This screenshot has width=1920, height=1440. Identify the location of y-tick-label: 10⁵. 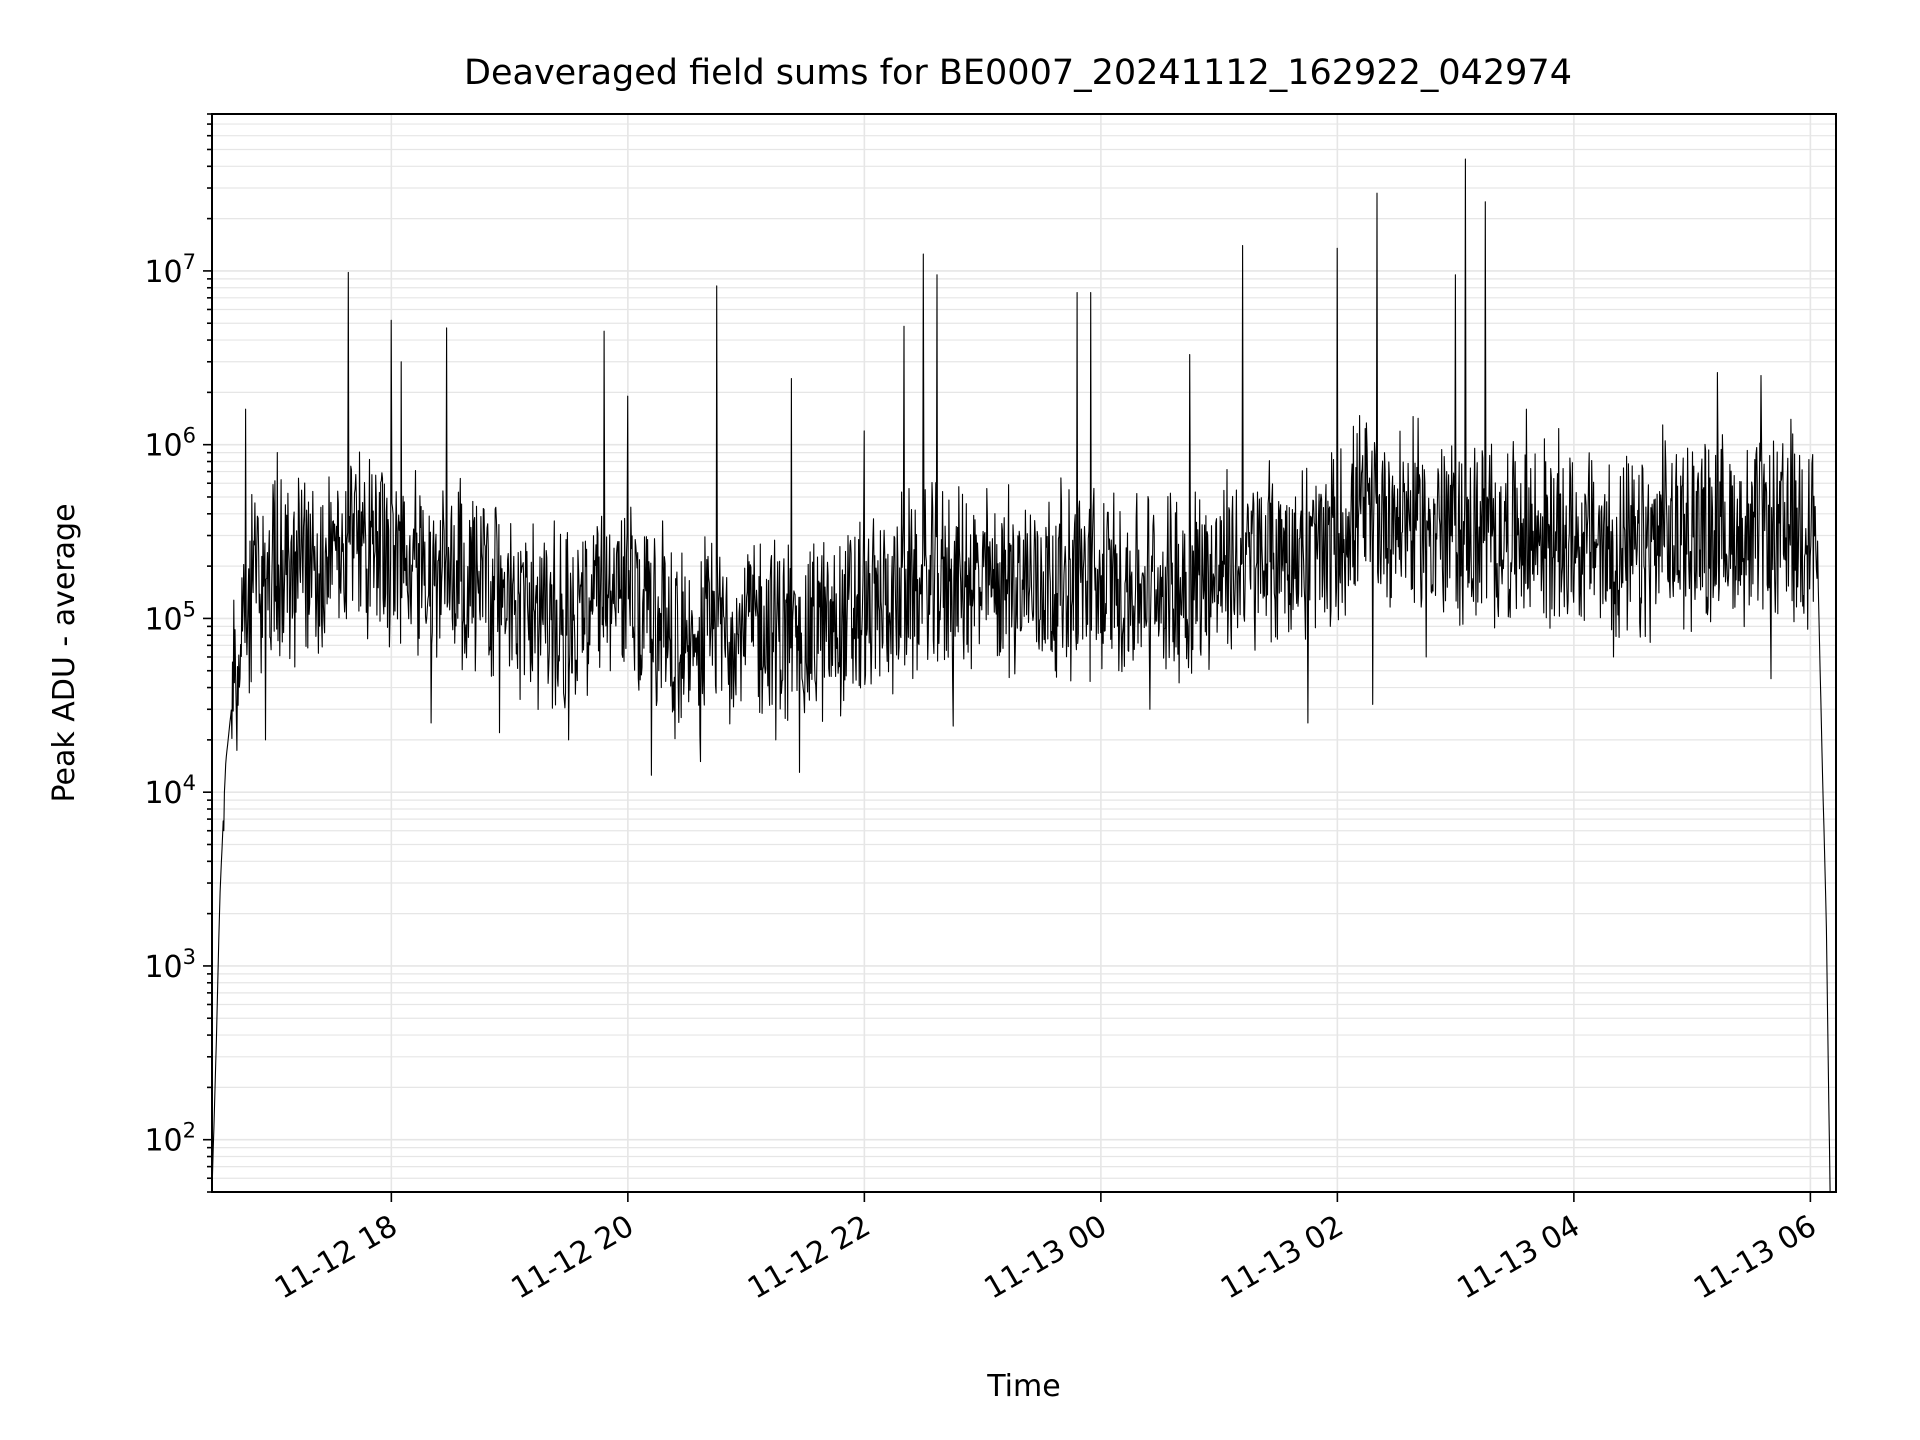
(170, 617).